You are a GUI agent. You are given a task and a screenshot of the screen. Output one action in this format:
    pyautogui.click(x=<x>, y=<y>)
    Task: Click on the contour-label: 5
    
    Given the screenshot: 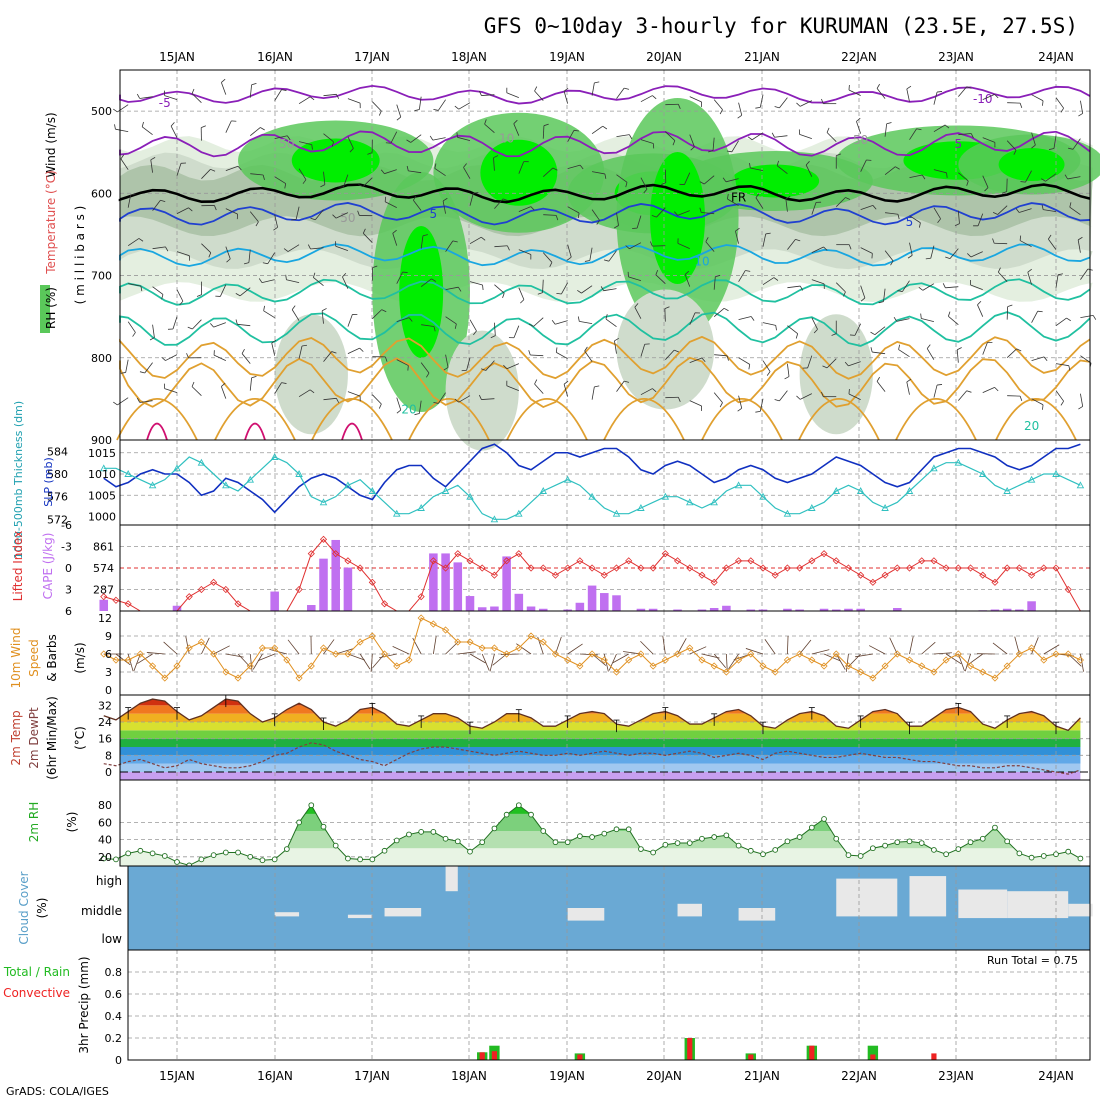 What is the action you would take?
    pyautogui.click(x=434, y=214)
    